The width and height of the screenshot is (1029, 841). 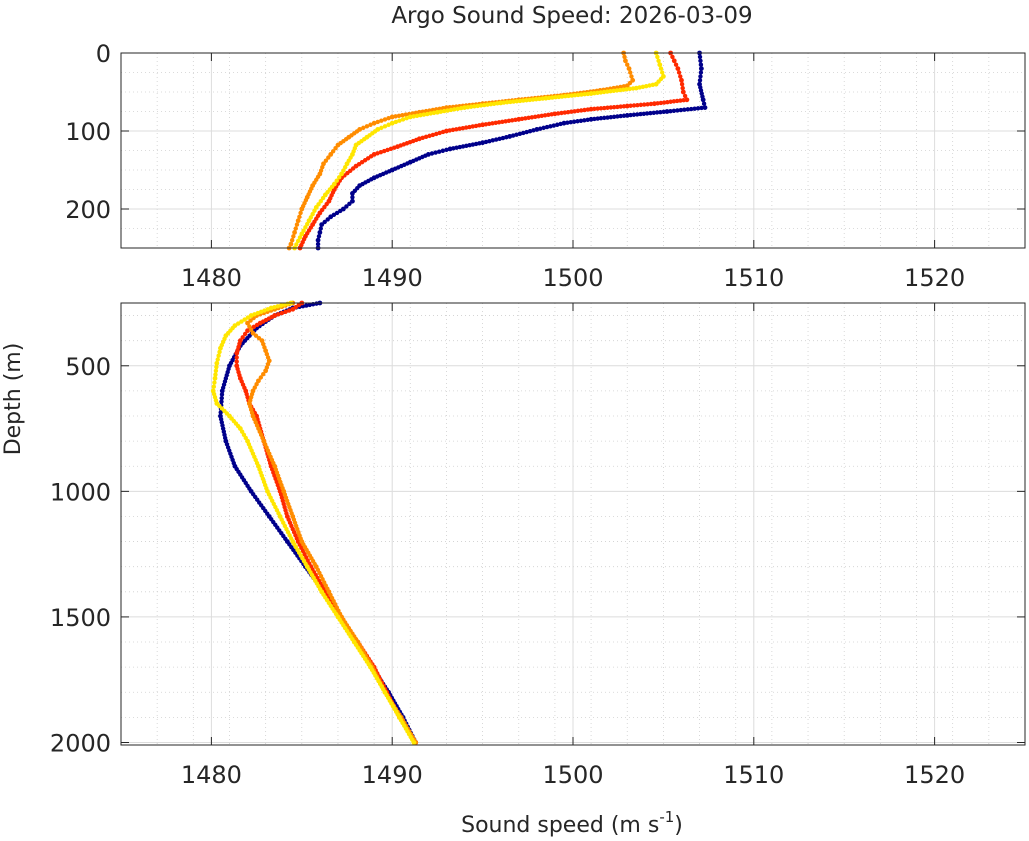 I want to click on bottom-data-points, so click(x=314, y=522).